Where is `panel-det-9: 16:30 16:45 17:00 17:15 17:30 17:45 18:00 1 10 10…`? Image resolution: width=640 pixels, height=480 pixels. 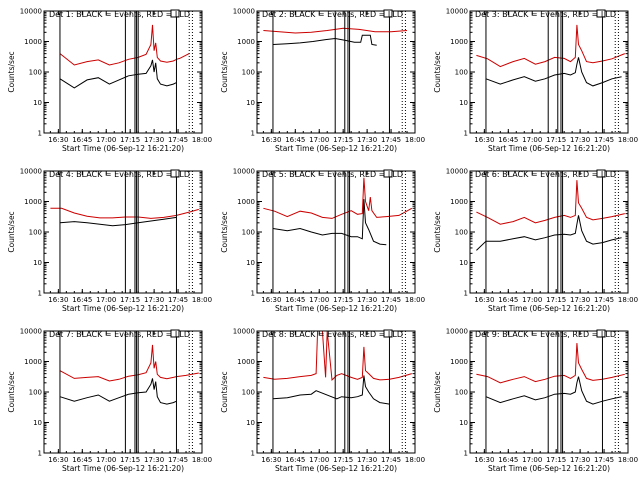 panel-det-9: 16:30 16:45 17:00 17:15 17:30 17:45 18:00 1 10 10… is located at coordinates (535, 401).